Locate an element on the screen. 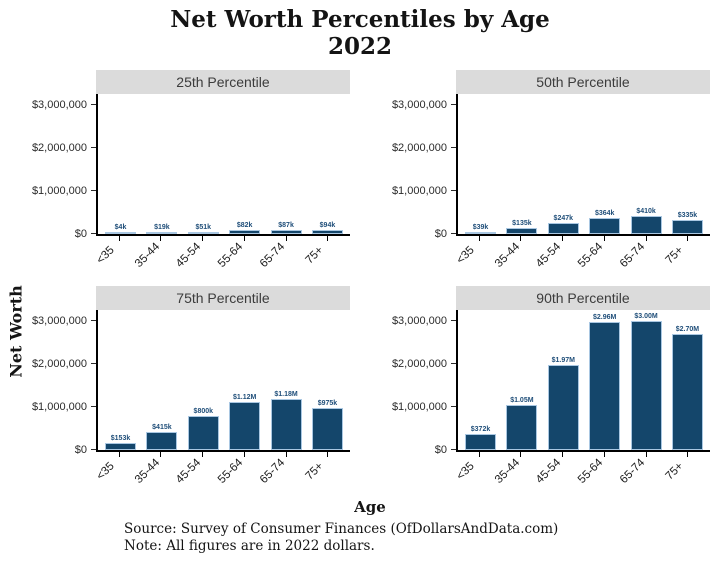 This screenshot has height=576, width=720. bar-group: $87k is located at coordinates (286, 228).